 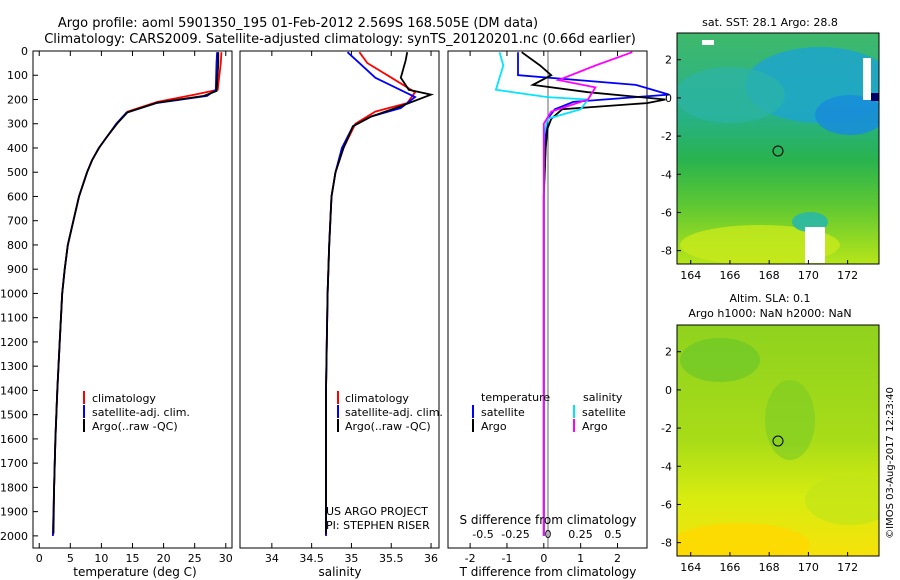 What do you see at coordinates (587, 293) in the screenshot?
I see `series-line-salinity-argo` at bounding box center [587, 293].